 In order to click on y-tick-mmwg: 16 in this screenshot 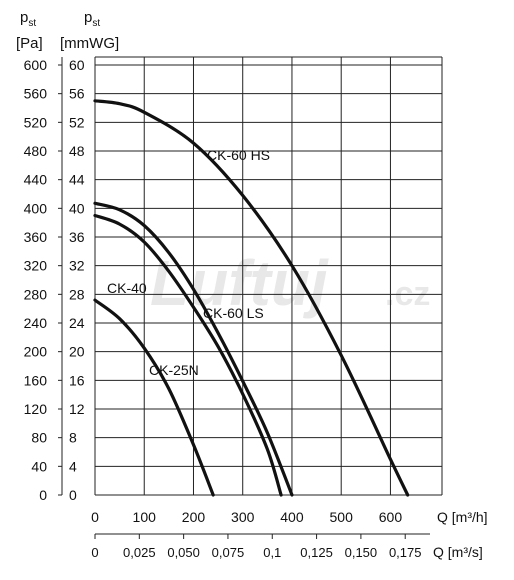, I will do `click(77, 380)`.